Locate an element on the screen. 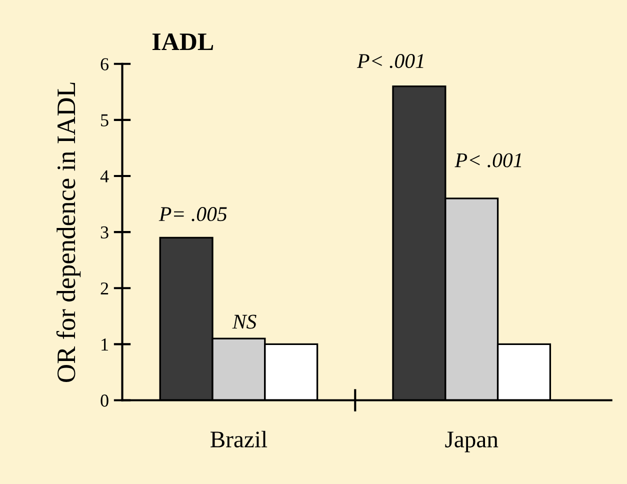  x-tick-label: Brazil is located at coordinates (239, 439).